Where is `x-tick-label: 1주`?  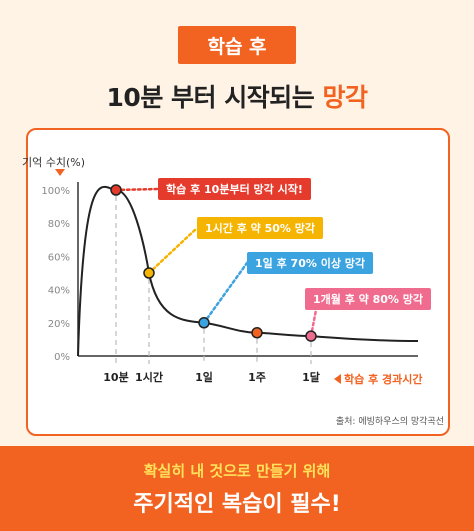
x-tick-label: 1주 is located at coordinates (257, 377).